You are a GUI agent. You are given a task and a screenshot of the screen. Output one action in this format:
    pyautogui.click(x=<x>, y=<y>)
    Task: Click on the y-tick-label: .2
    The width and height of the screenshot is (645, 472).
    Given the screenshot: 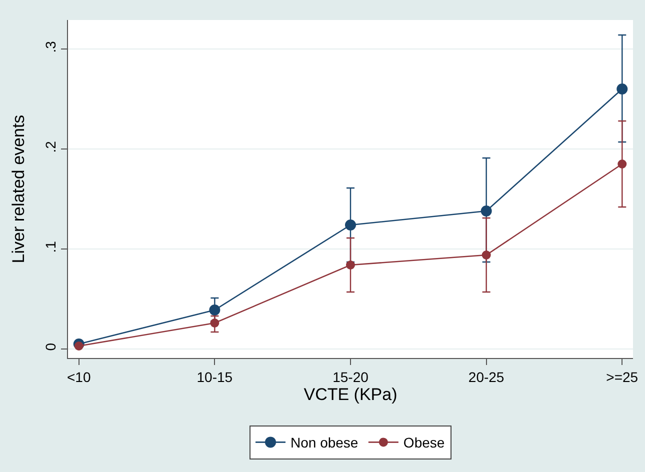 What is the action you would take?
    pyautogui.click(x=50, y=146)
    